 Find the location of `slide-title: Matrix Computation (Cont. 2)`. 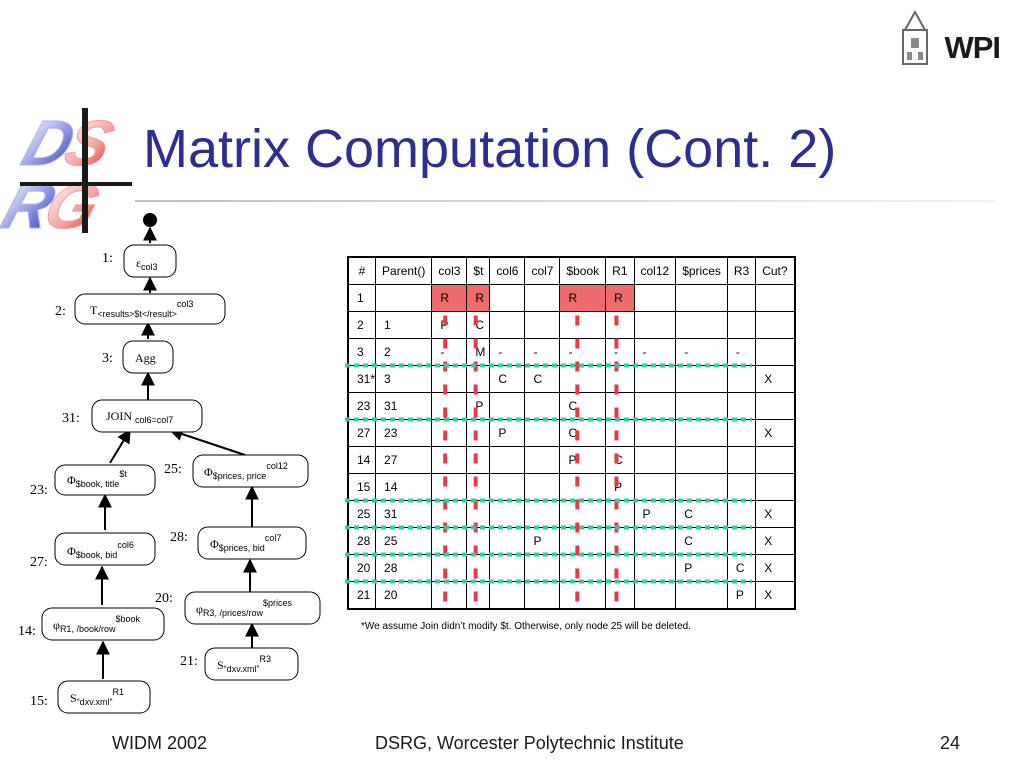

slide-title: Matrix Computation (Cont. 2) is located at coordinates (490, 149).